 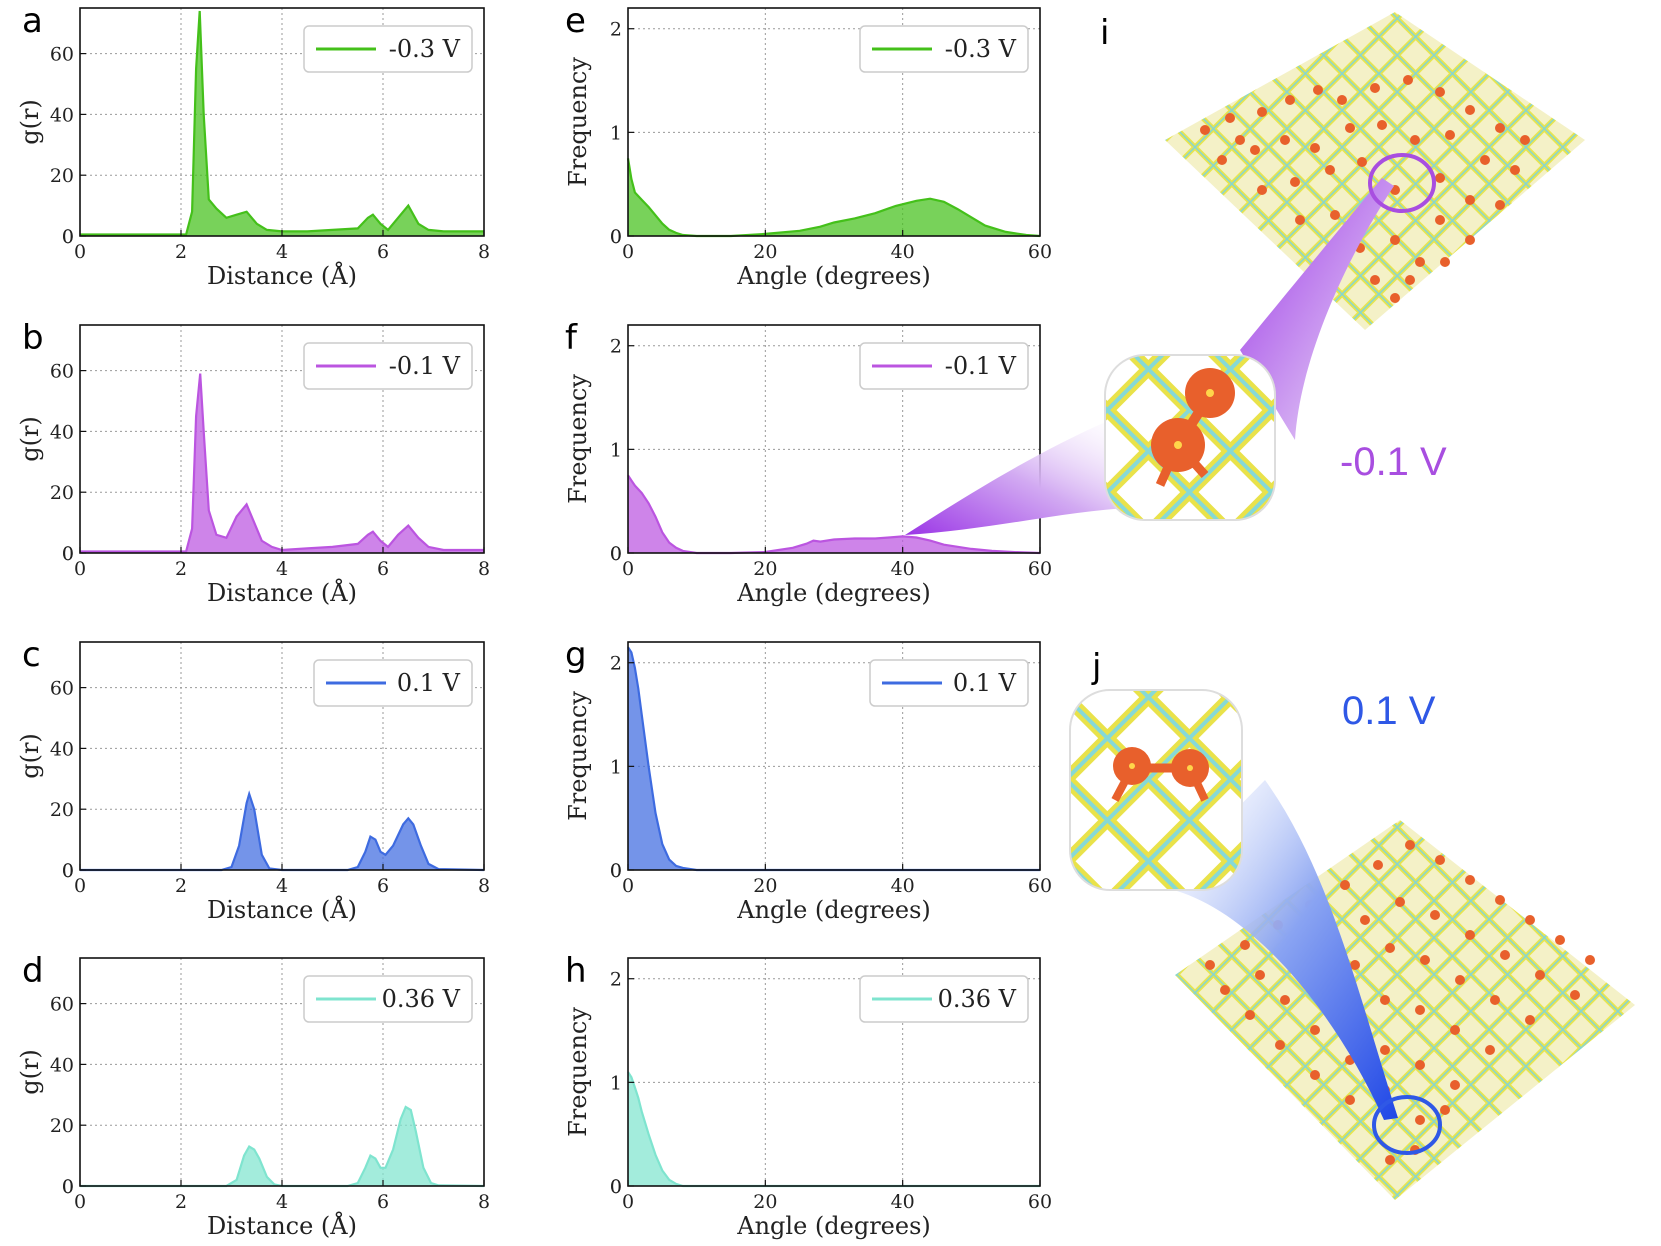 I want to click on panel-letter-a: a, so click(x=32, y=21).